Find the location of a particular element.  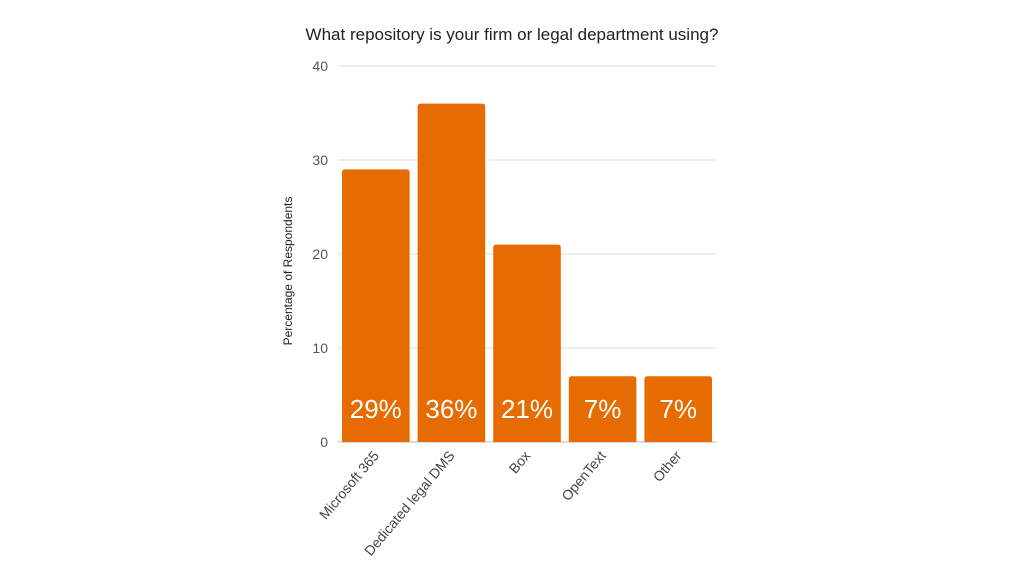

data-label: 21% is located at coordinates (527, 409).